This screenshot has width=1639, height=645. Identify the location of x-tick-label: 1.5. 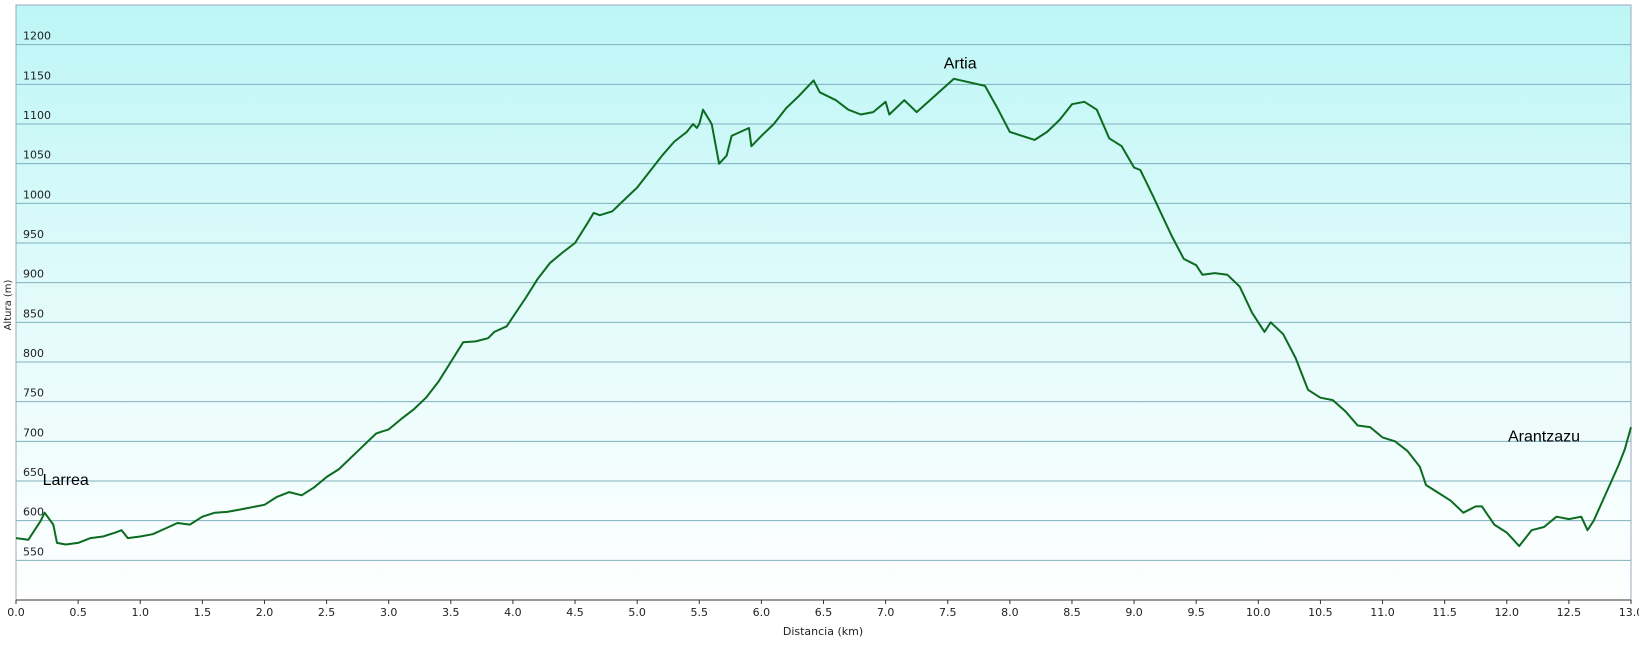
(203, 612).